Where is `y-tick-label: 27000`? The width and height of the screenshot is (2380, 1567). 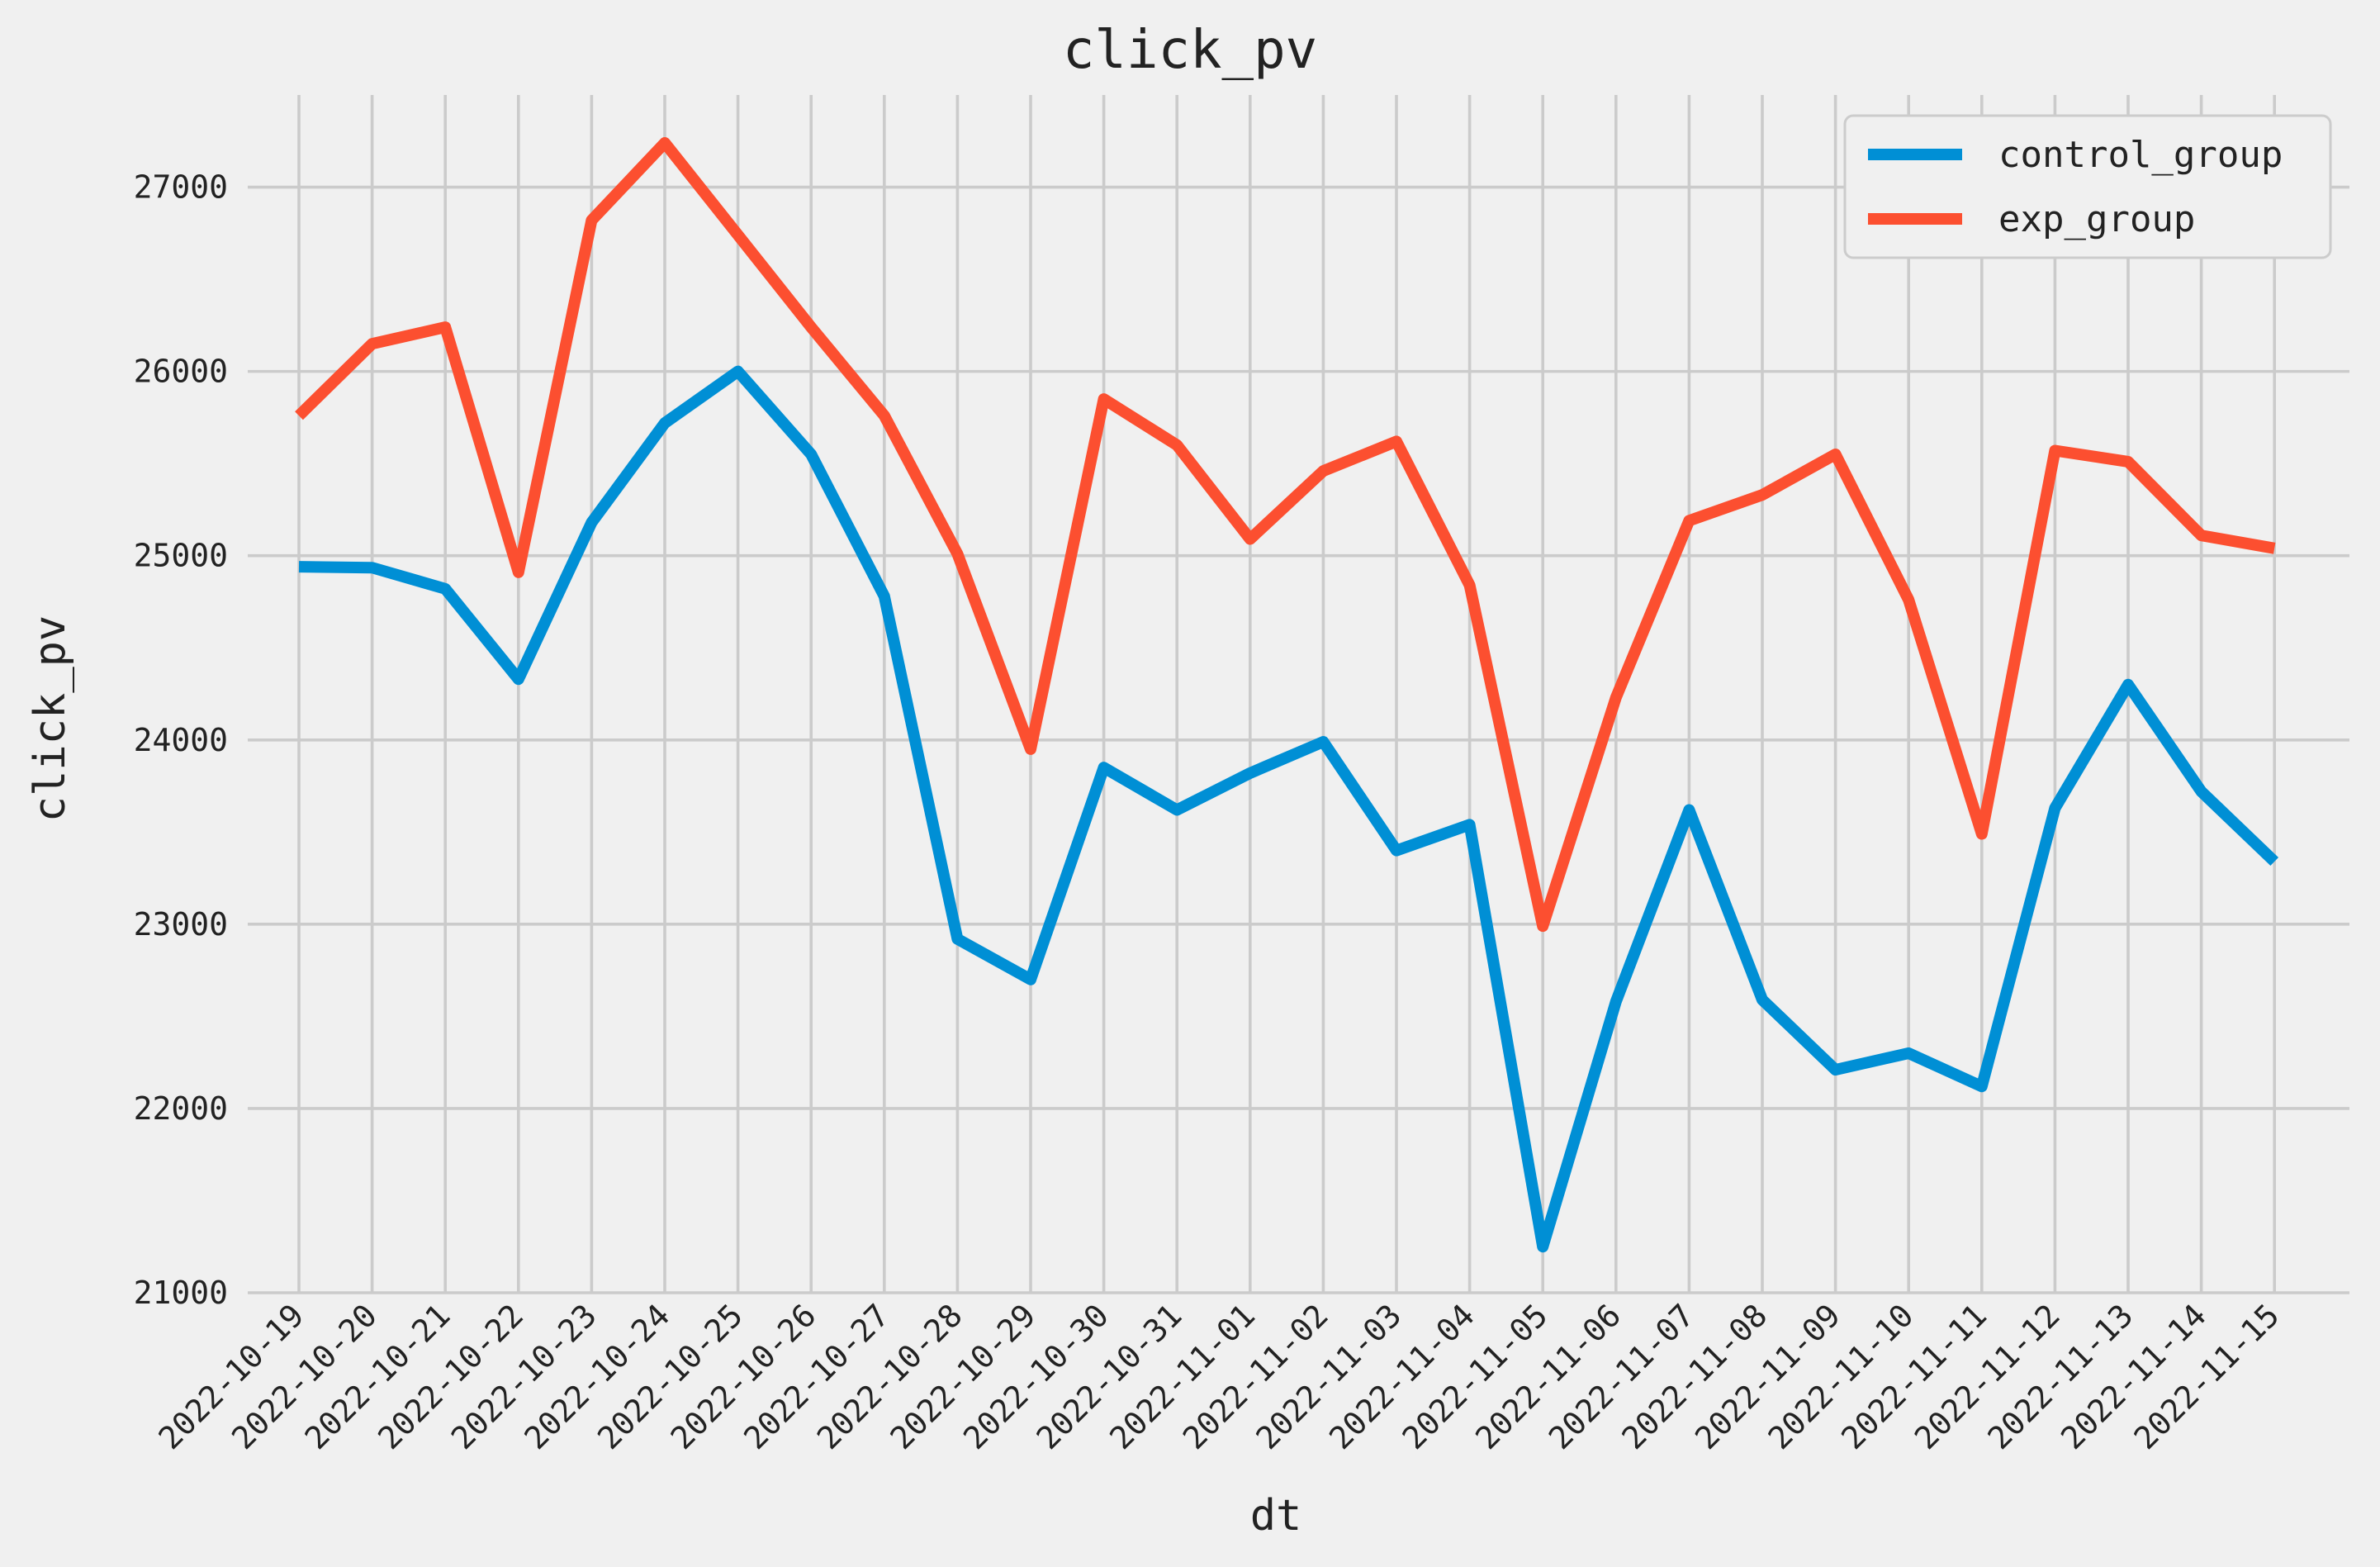 y-tick-label: 27000 is located at coordinates (181, 187).